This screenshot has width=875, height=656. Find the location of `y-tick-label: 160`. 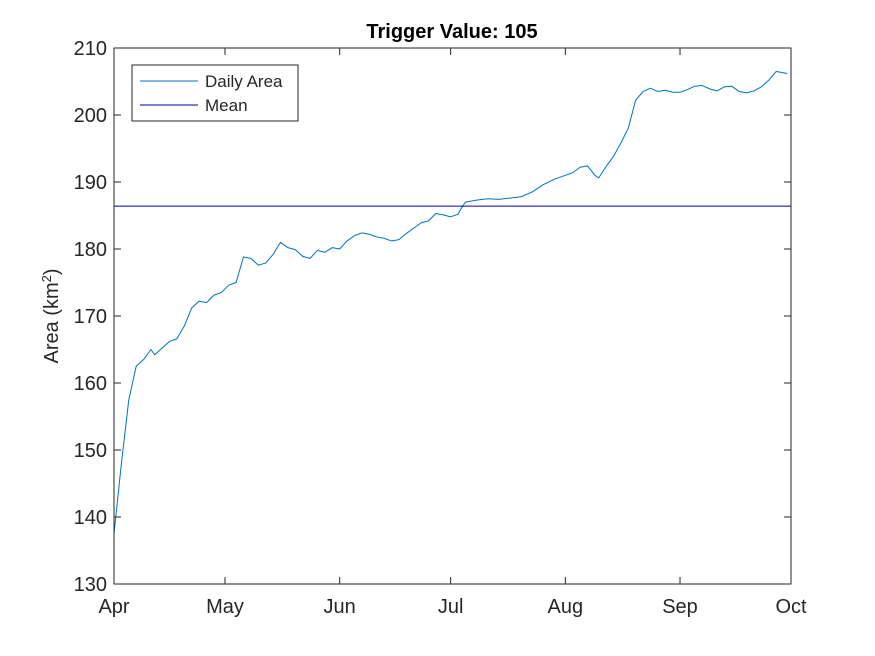

y-tick-label: 160 is located at coordinates (90, 384).